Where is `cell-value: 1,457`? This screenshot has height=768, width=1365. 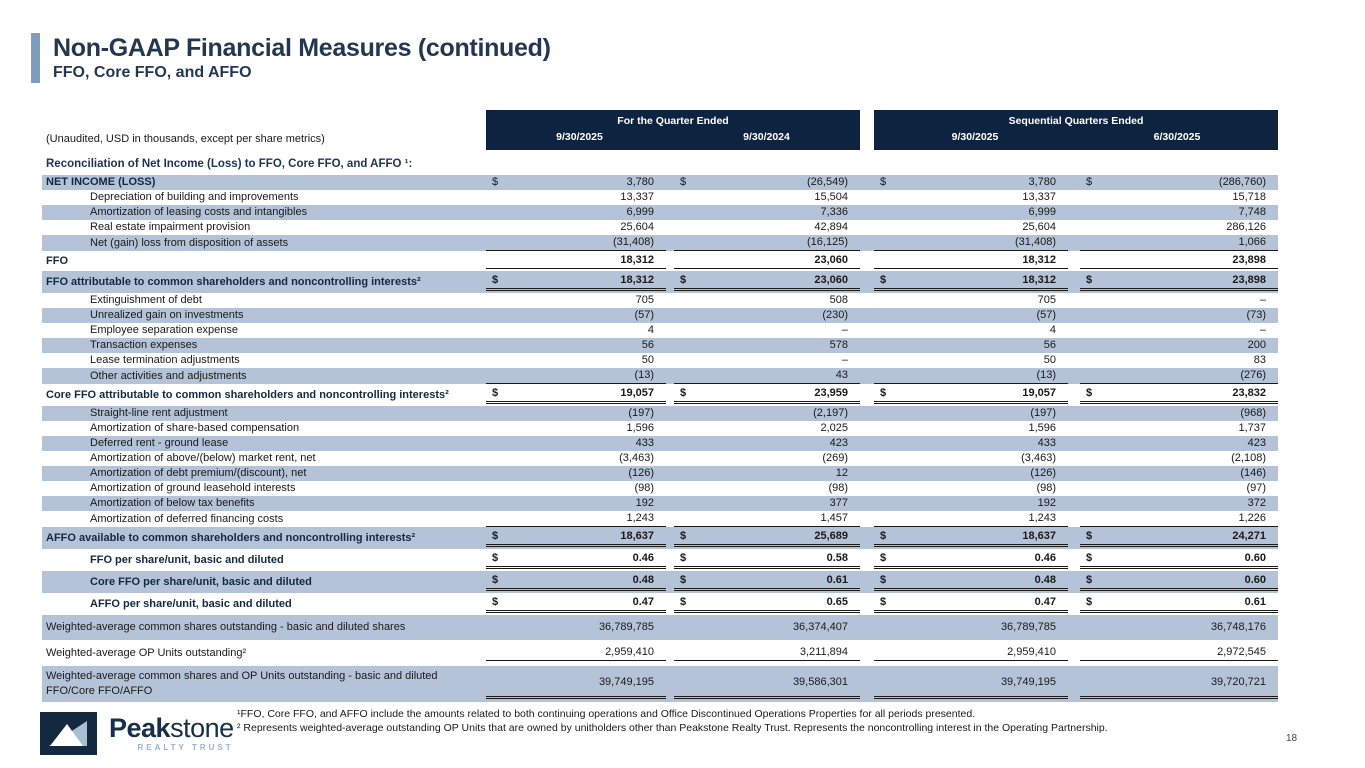
cell-value: 1,457 is located at coordinates (834, 518).